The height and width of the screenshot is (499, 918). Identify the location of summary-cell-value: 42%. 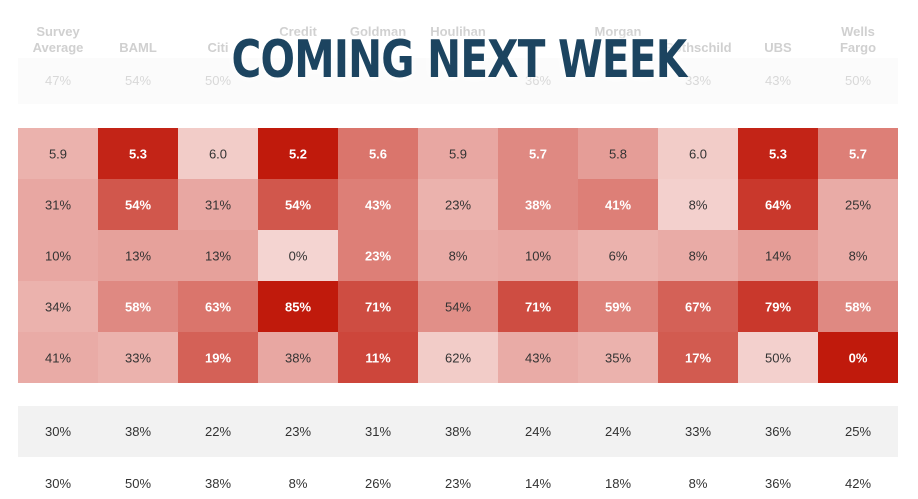
(858, 483).